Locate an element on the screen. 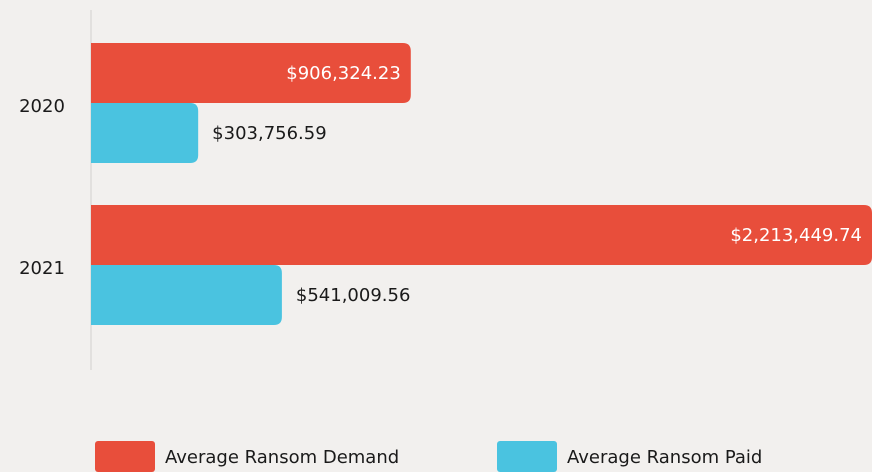 Image resolution: width=872 pixels, height=472 pixels. y-tick-label: 2021 is located at coordinates (42, 268).